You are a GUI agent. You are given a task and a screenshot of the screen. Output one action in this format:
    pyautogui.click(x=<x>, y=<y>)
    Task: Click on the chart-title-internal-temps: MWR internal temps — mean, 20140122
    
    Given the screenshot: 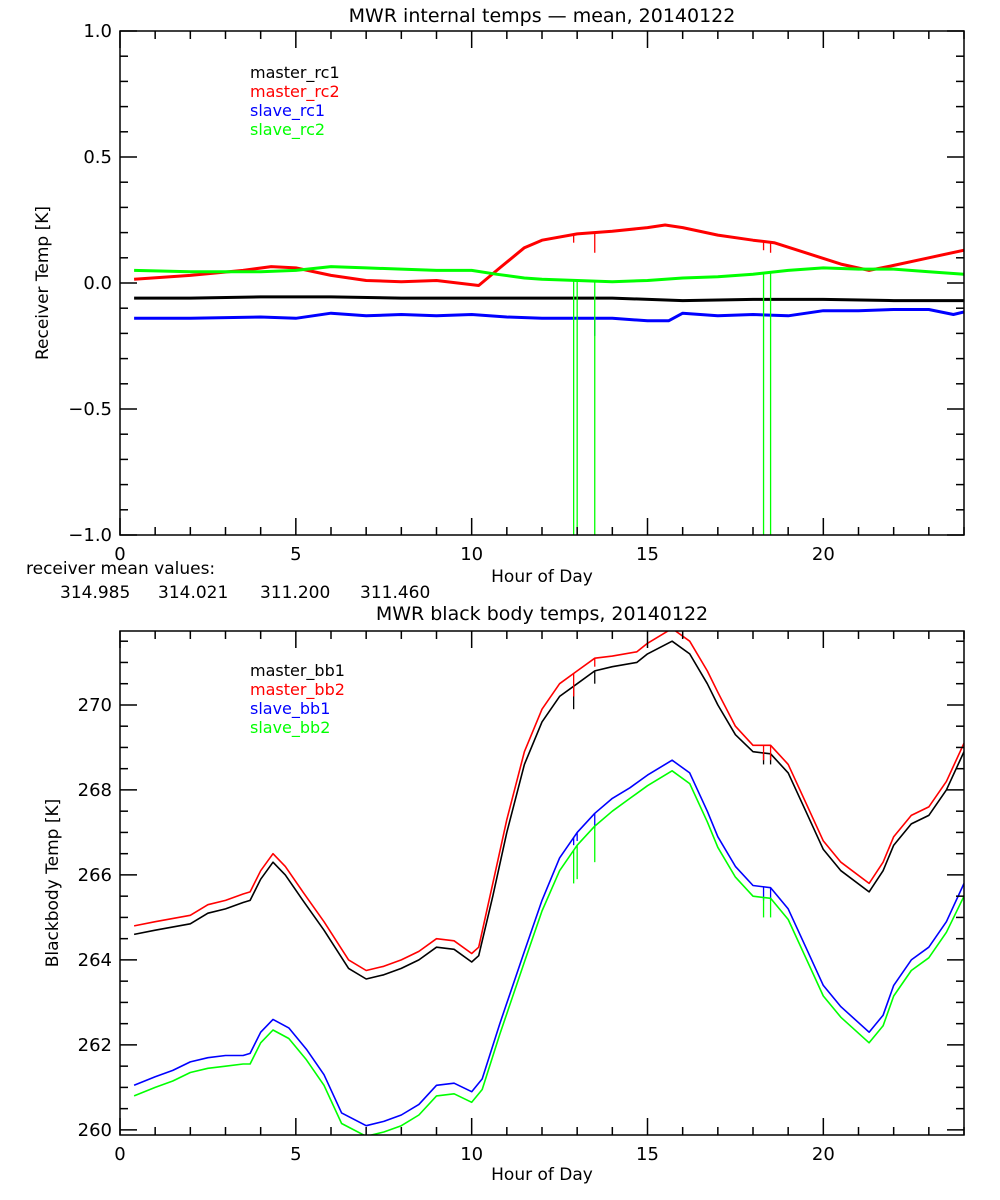 What is the action you would take?
    pyautogui.click(x=542, y=16)
    